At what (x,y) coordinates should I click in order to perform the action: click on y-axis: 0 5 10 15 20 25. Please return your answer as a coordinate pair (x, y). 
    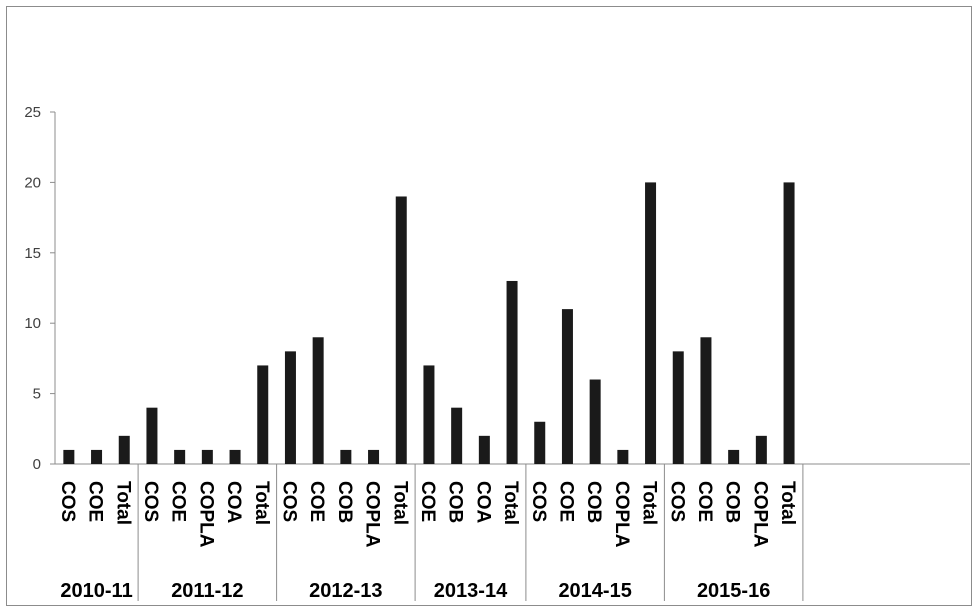
    Looking at the image, I should click on (40, 288).